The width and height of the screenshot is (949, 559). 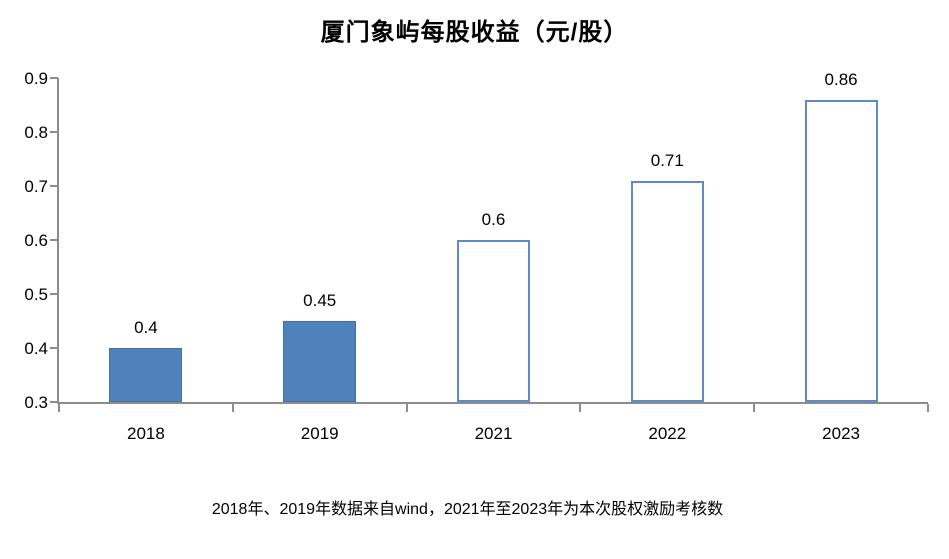 What do you see at coordinates (493, 321) in the screenshot?
I see `bar-2021` at bounding box center [493, 321].